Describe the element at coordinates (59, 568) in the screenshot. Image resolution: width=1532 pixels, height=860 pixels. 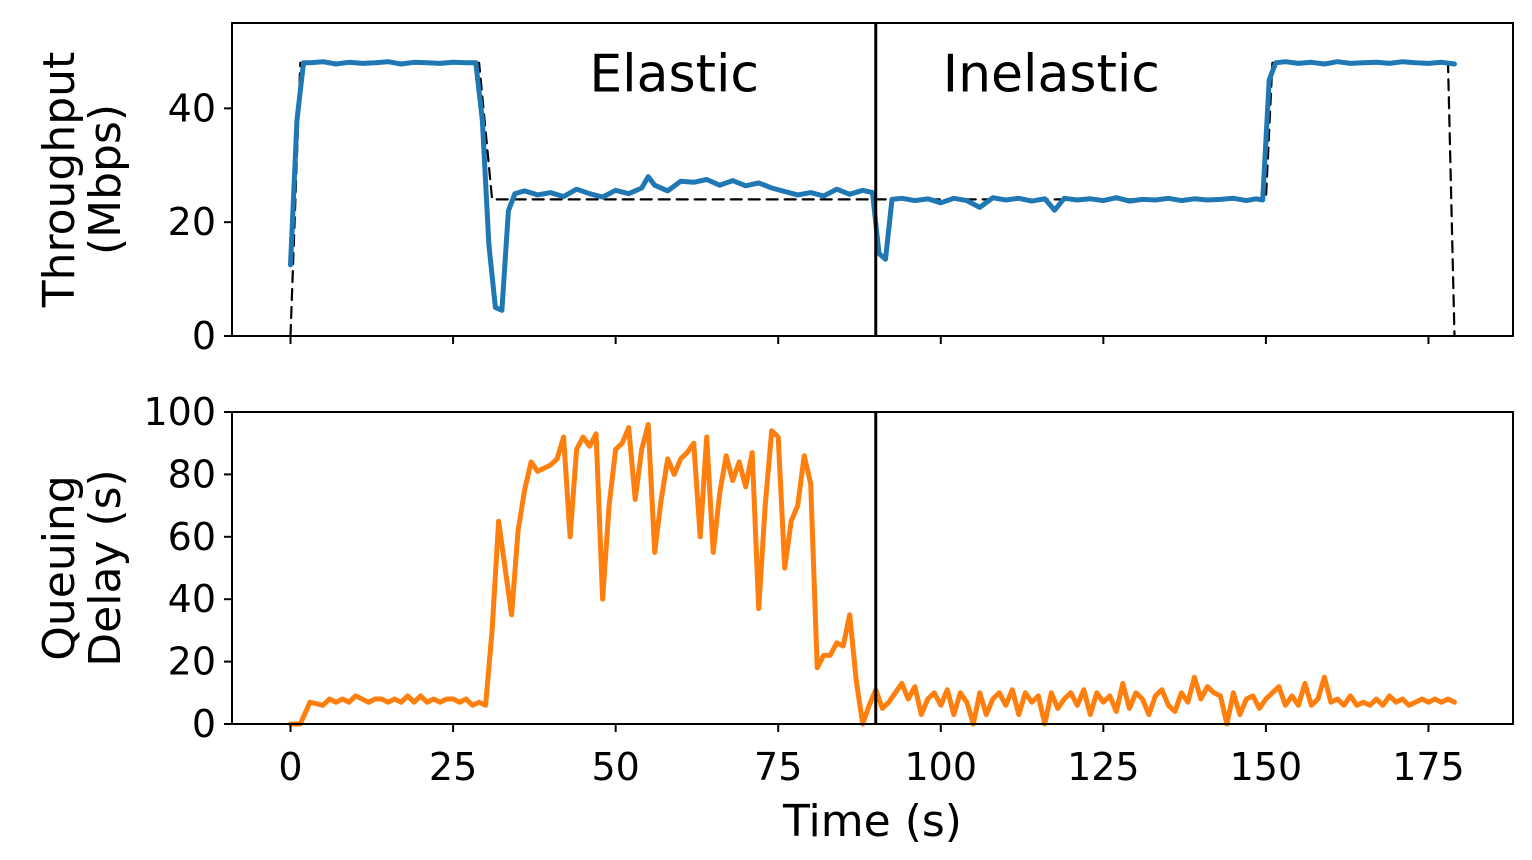
I see `y-axis-label-line1: Queuing` at that location.